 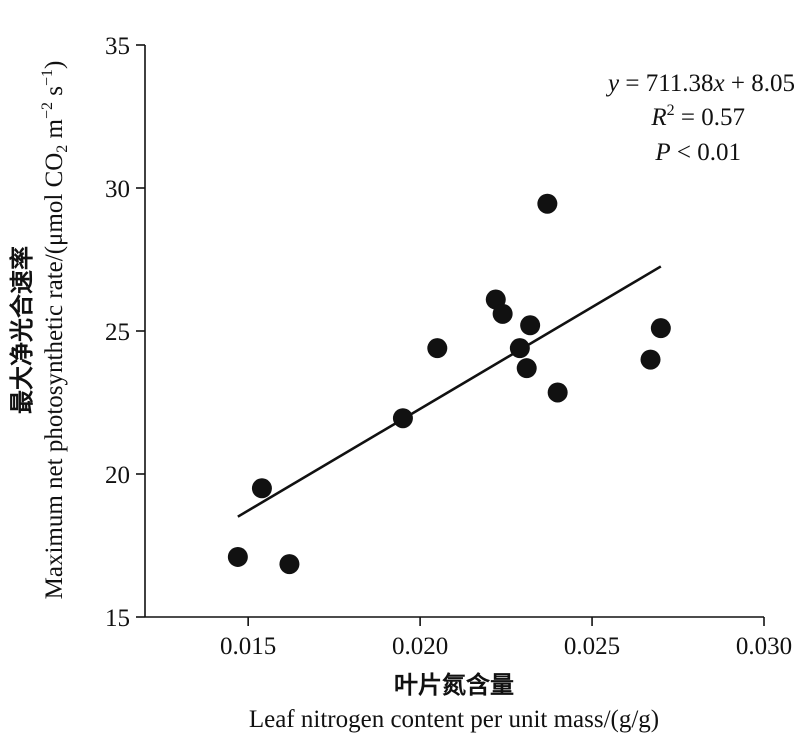 I want to click on y-tick-label: 25, so click(x=117, y=332).